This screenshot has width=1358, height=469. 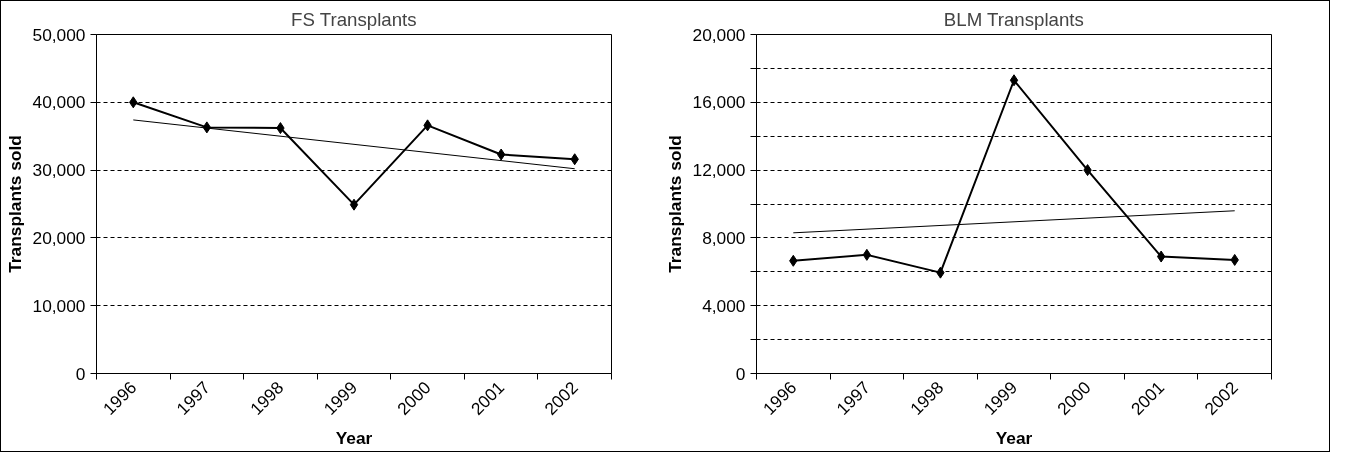 I want to click on y-tick-label: 12,000, so click(x=719, y=170).